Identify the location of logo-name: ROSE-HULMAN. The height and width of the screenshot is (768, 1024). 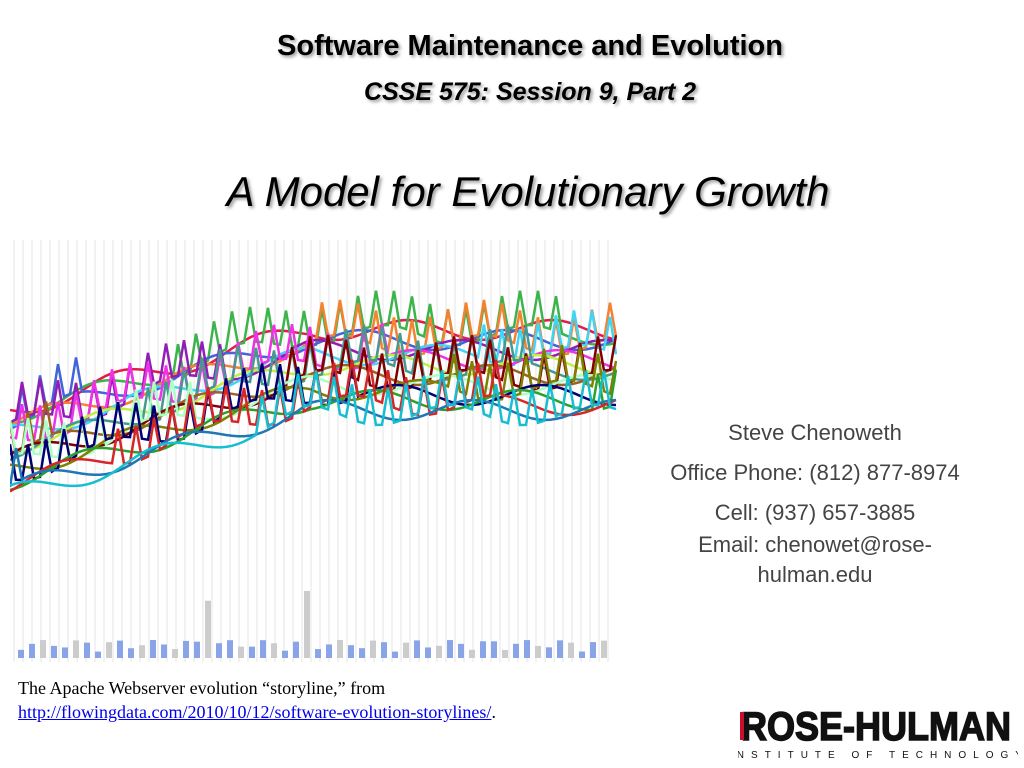
(876, 728).